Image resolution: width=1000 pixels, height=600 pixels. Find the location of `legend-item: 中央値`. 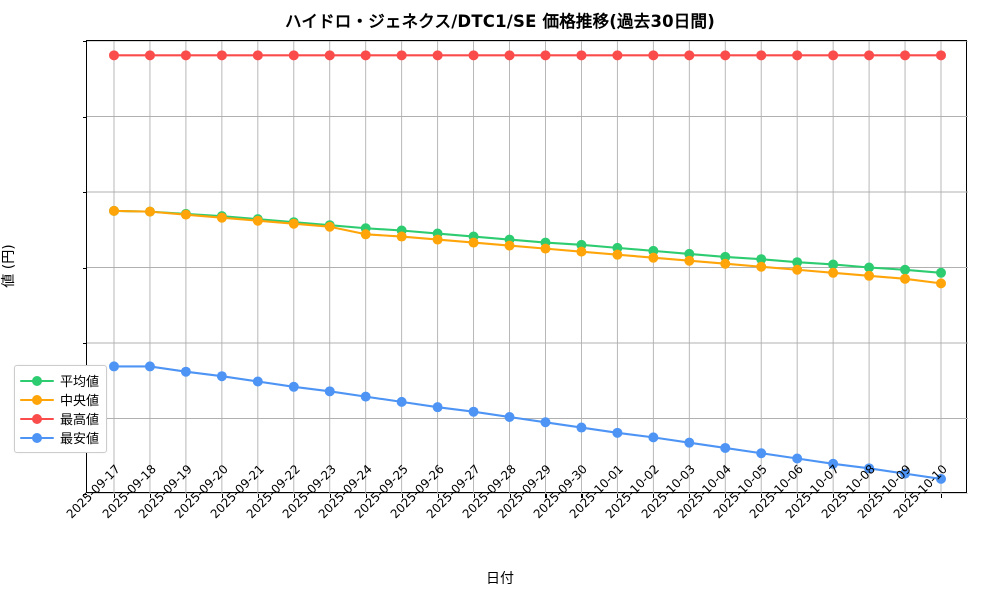

legend-item: 中央値 is located at coordinates (59, 399).